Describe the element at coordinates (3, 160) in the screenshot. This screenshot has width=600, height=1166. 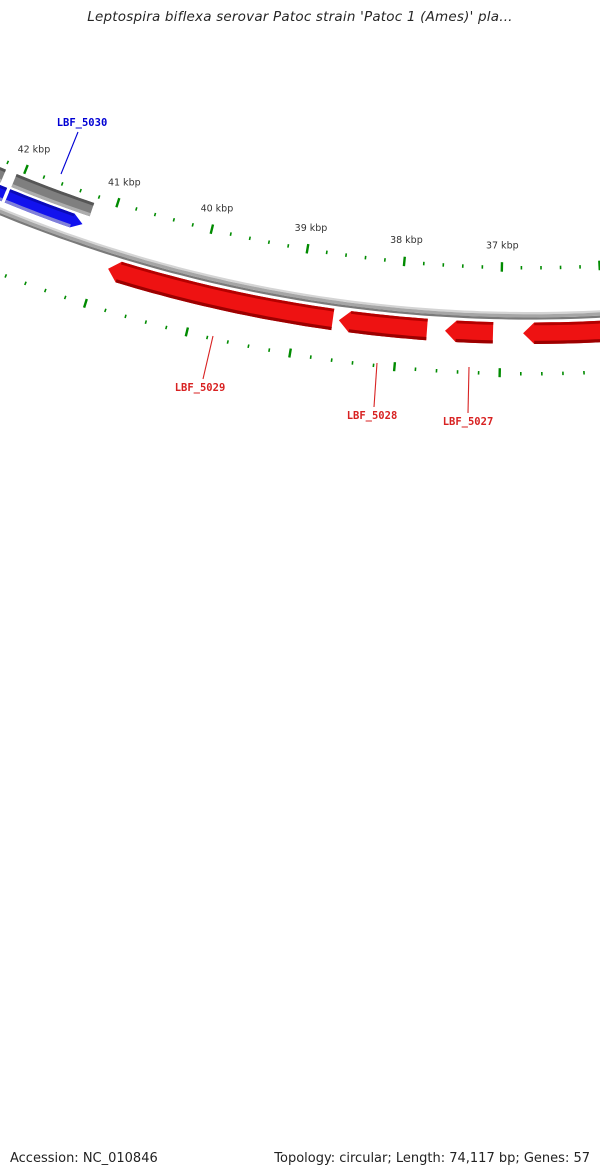
I see `gene-arrow-top-bevel` at that location.